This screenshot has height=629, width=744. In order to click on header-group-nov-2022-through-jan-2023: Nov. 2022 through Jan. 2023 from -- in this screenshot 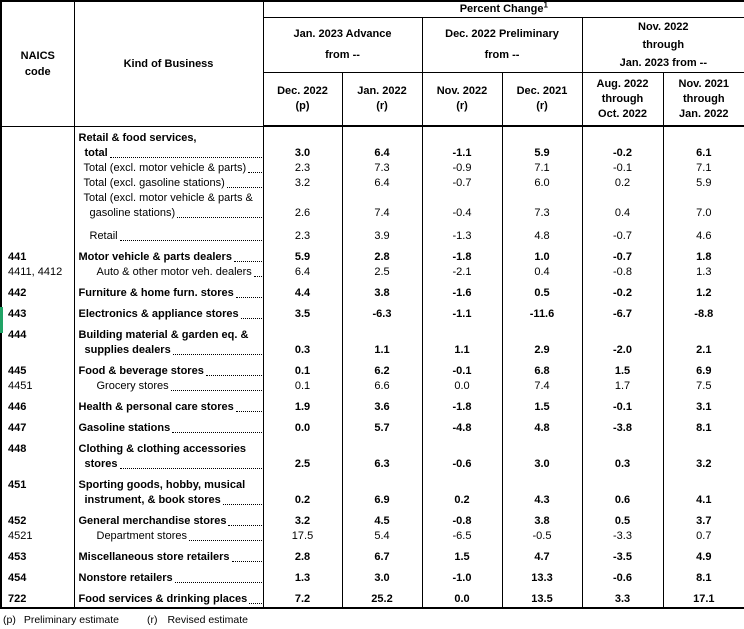, I will do `click(662, 45)`.